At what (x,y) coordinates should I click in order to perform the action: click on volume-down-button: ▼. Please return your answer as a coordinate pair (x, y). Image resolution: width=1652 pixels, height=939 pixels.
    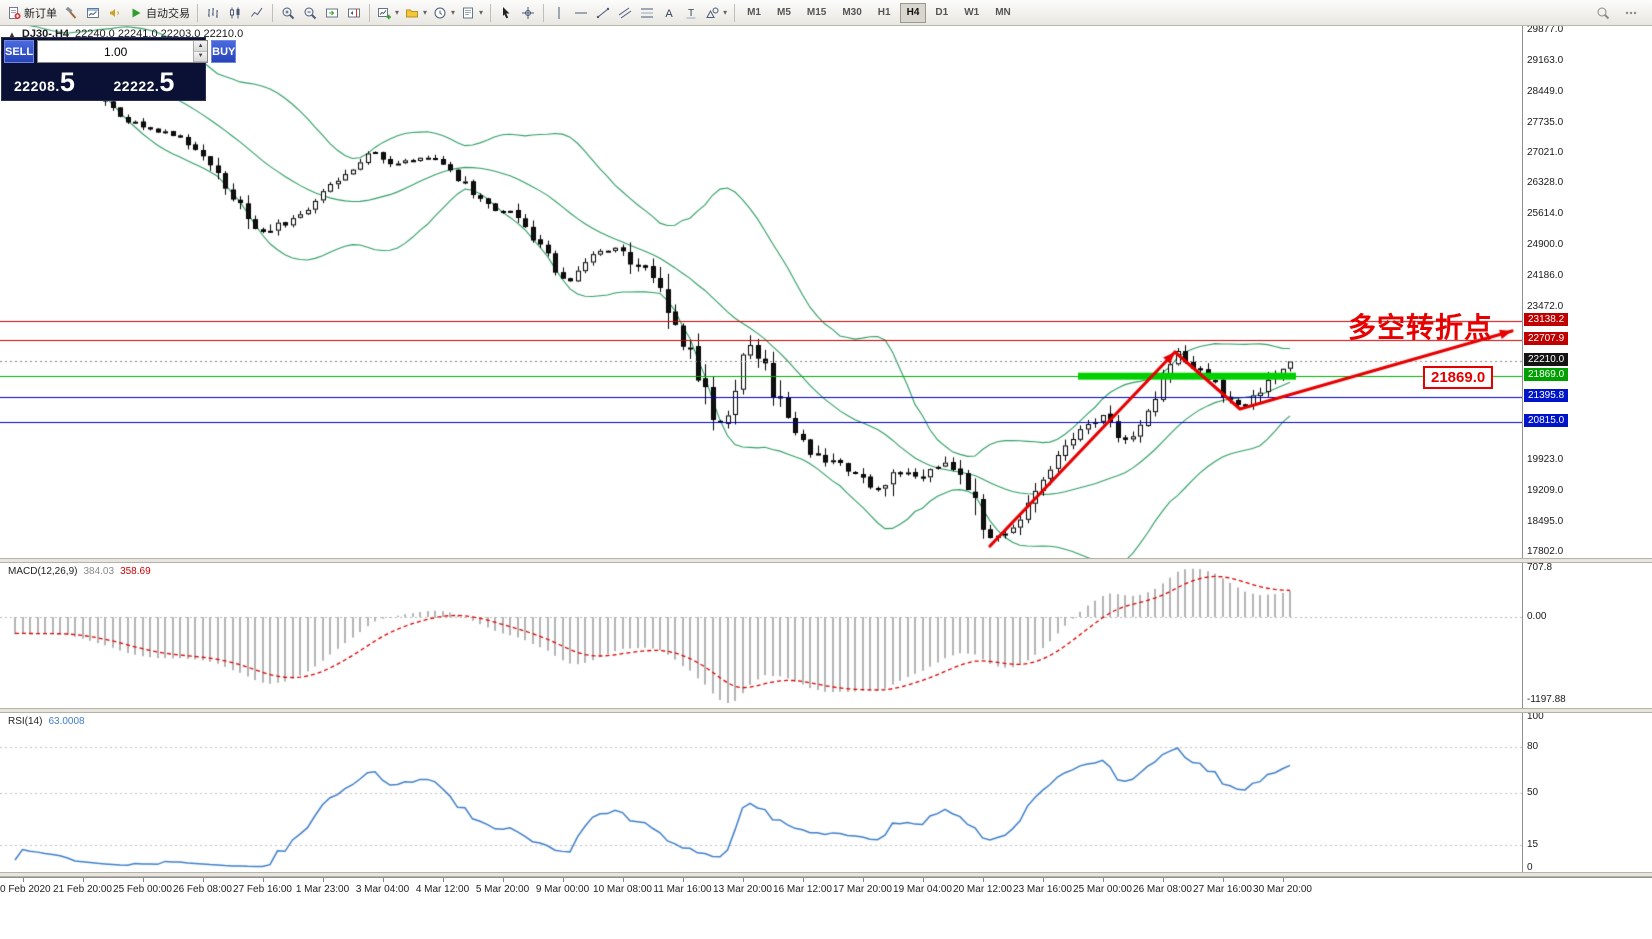
    Looking at the image, I should click on (201, 56).